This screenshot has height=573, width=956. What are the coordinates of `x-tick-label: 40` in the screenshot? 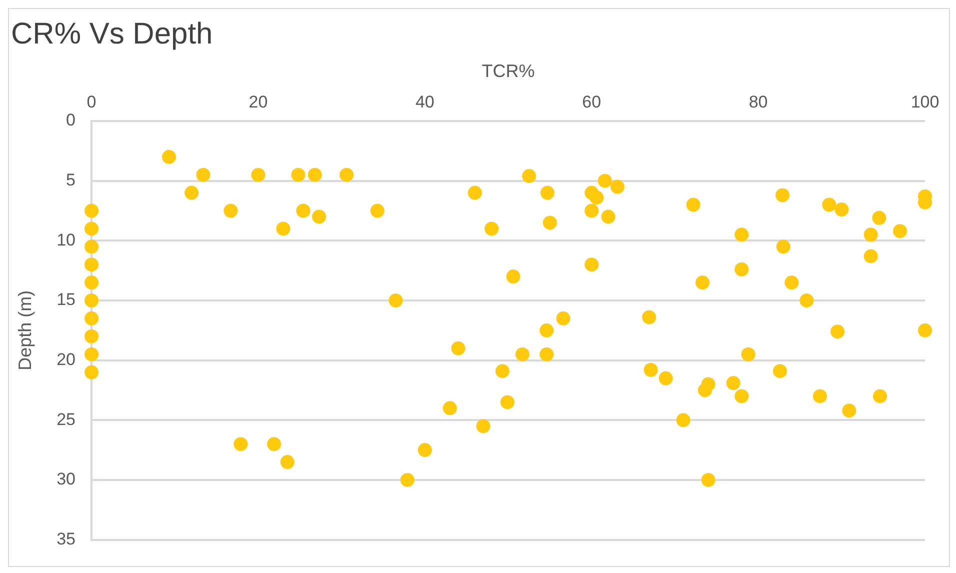 It's located at (424, 102).